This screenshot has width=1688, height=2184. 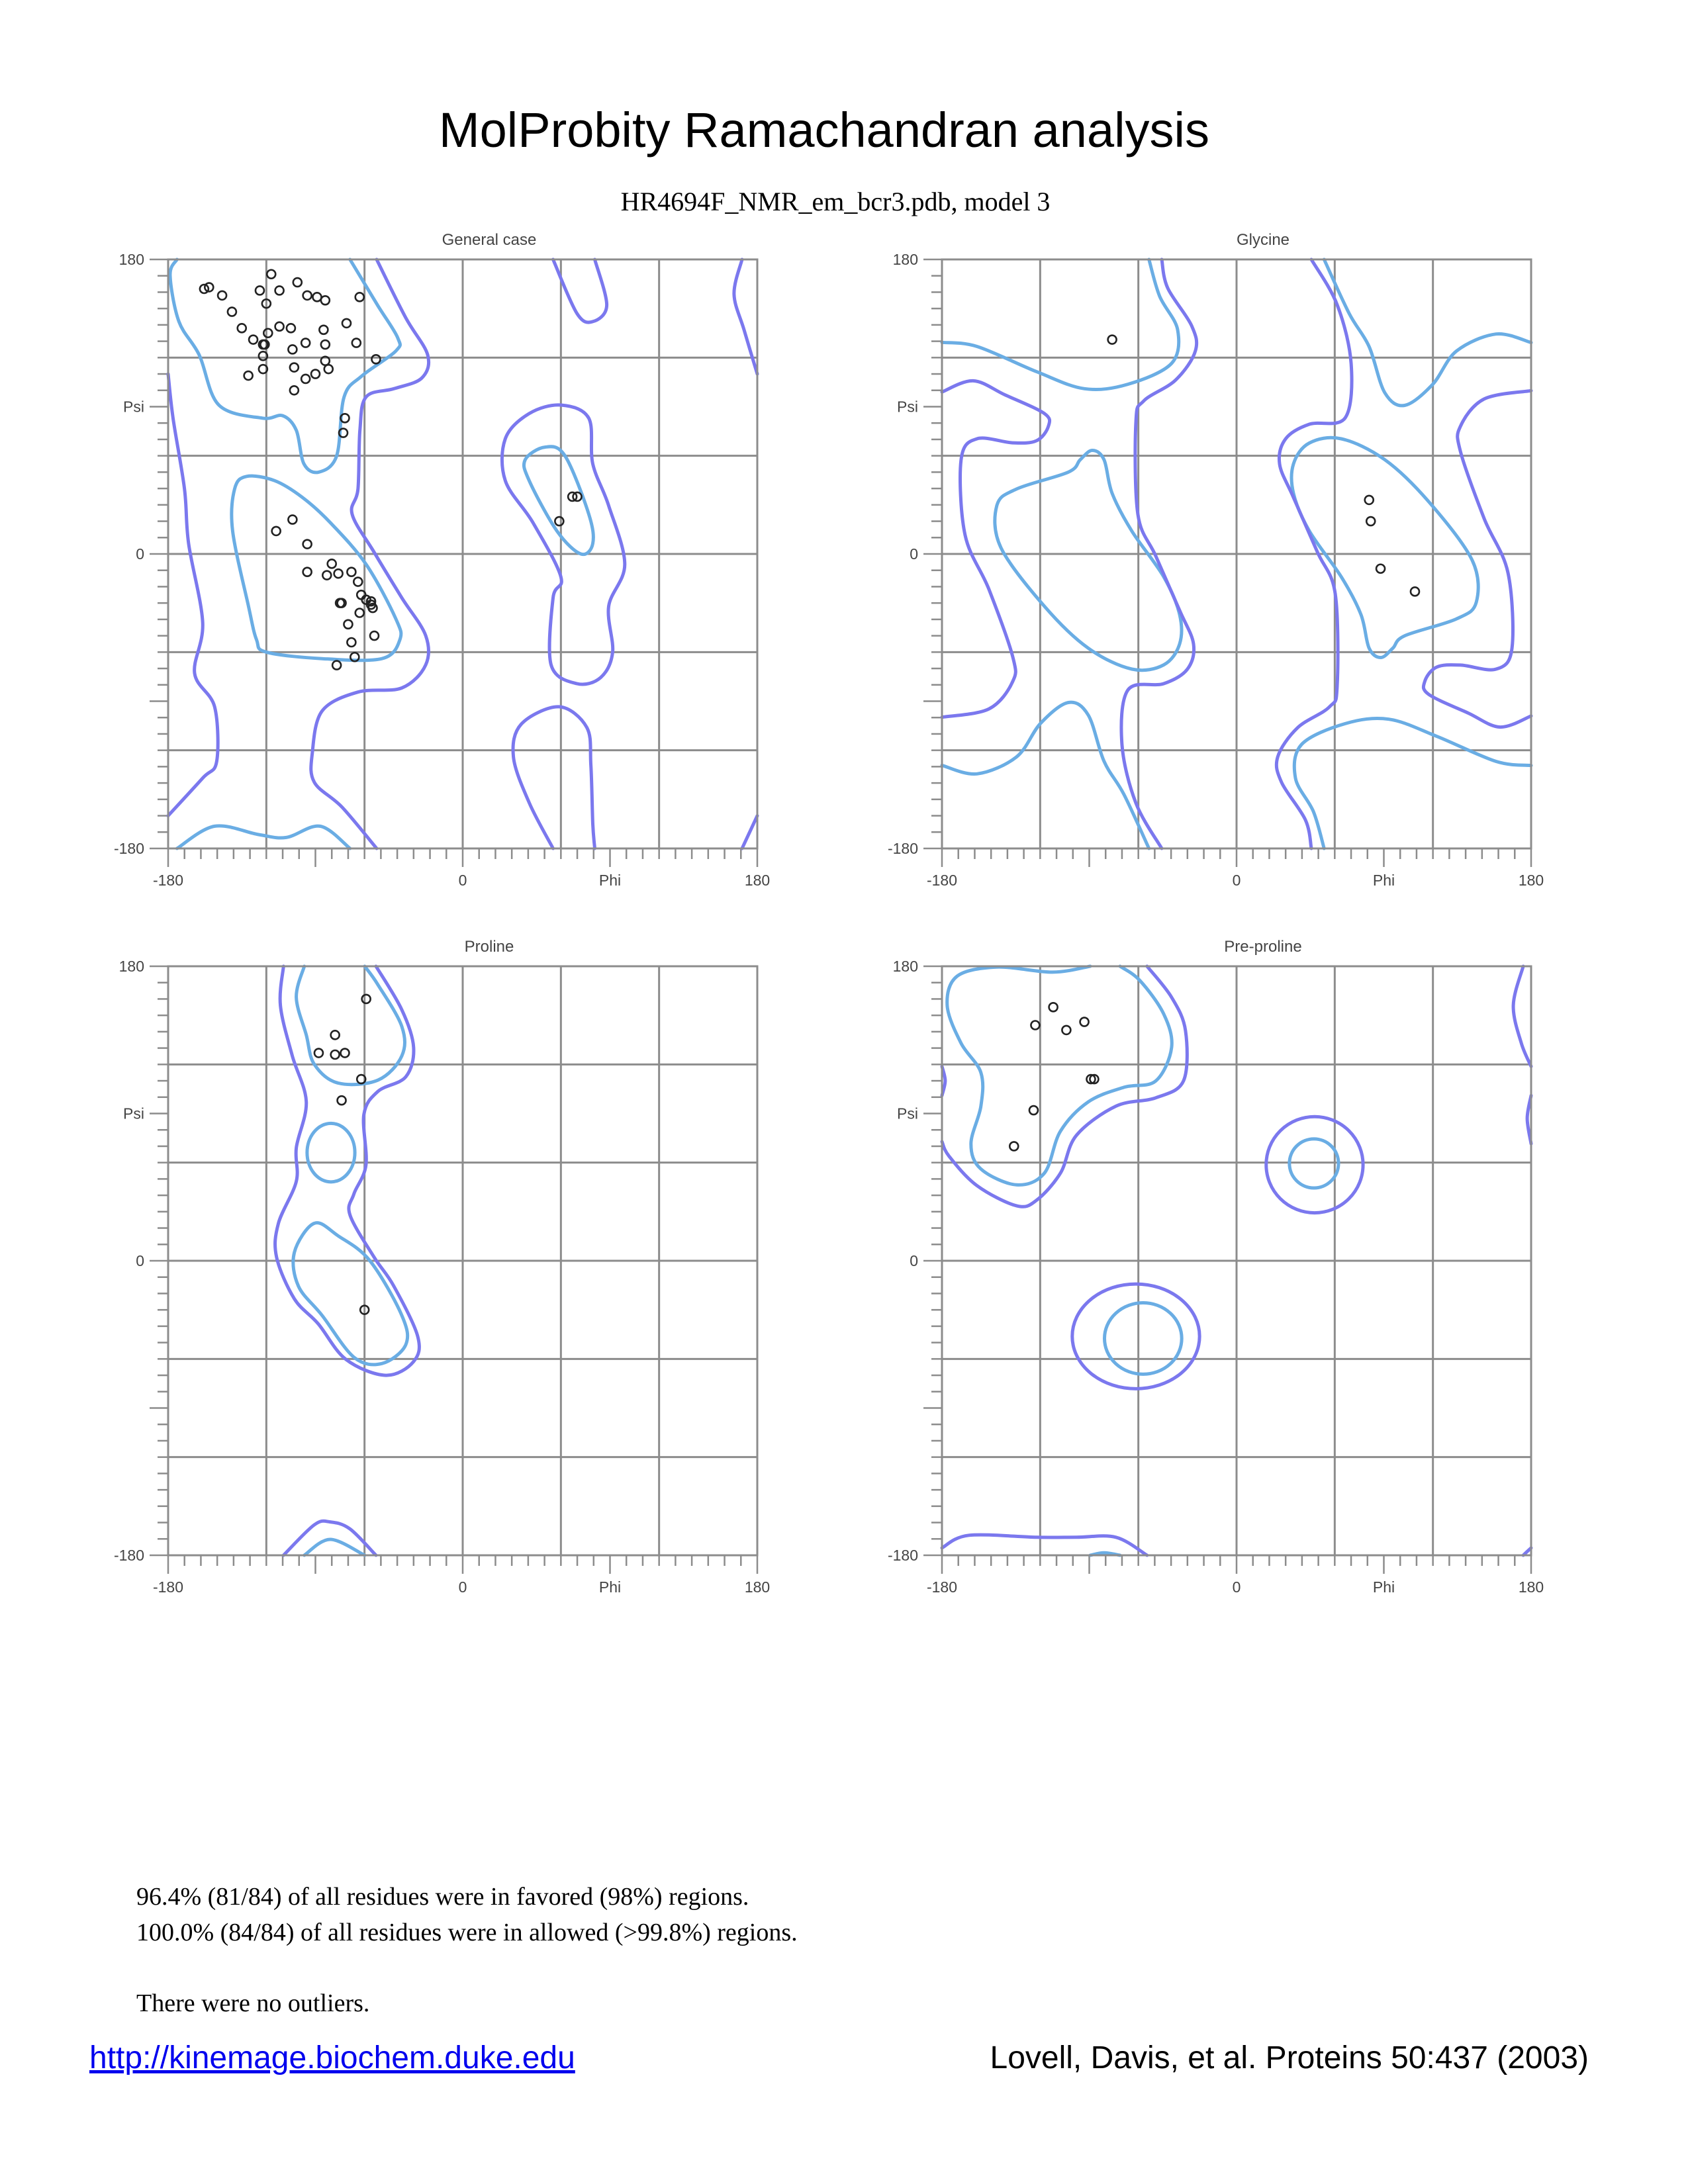 I want to click on contours, so click(x=1236, y=553).